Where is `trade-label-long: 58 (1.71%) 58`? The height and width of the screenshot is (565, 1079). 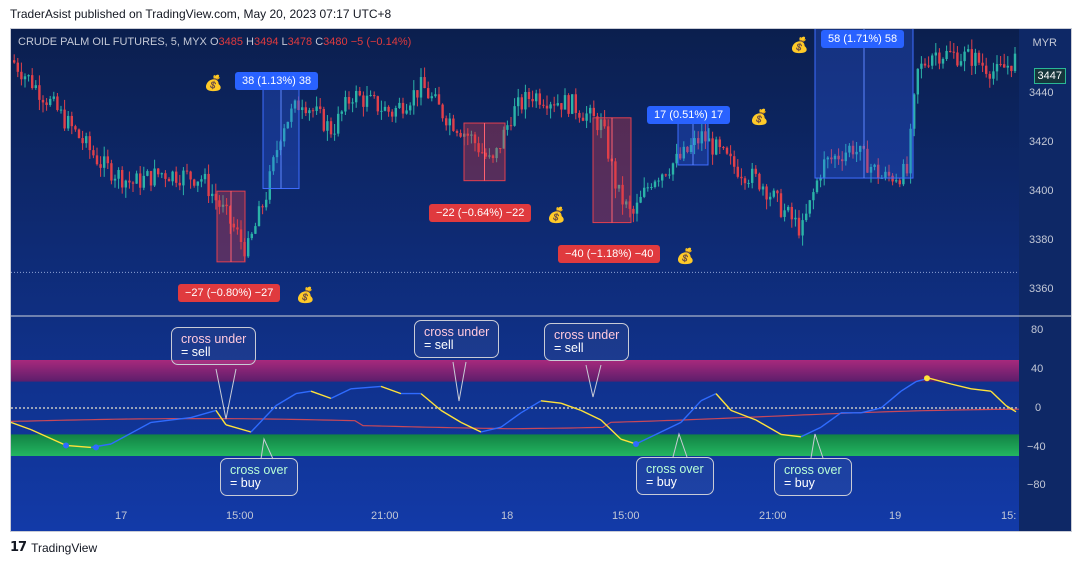 trade-label-long: 58 (1.71%) 58 is located at coordinates (863, 39).